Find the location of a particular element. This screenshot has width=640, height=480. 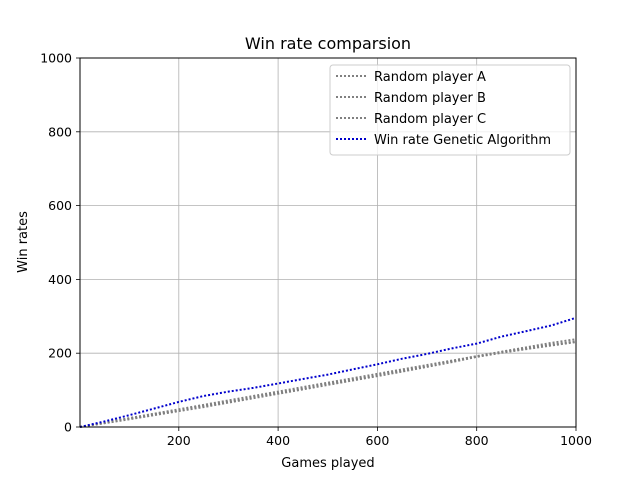

y-axis-label: Win rates is located at coordinates (23, 242).